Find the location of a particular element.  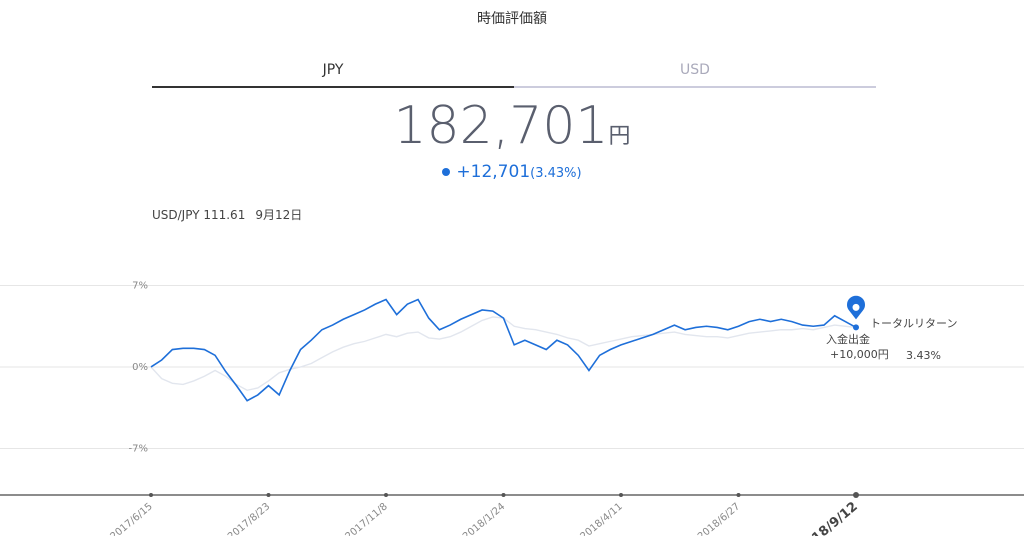

x-tick-label: 2017/6/15 is located at coordinates (132, 518).